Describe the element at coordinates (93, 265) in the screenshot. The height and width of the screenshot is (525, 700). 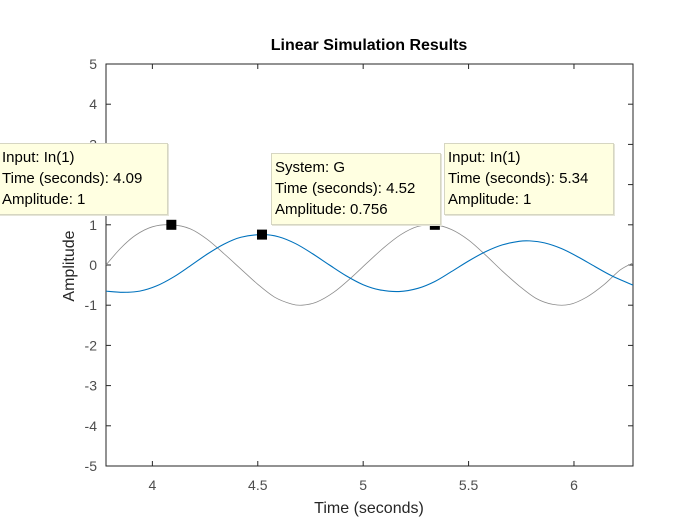
I see `y-tick-label: 0` at that location.